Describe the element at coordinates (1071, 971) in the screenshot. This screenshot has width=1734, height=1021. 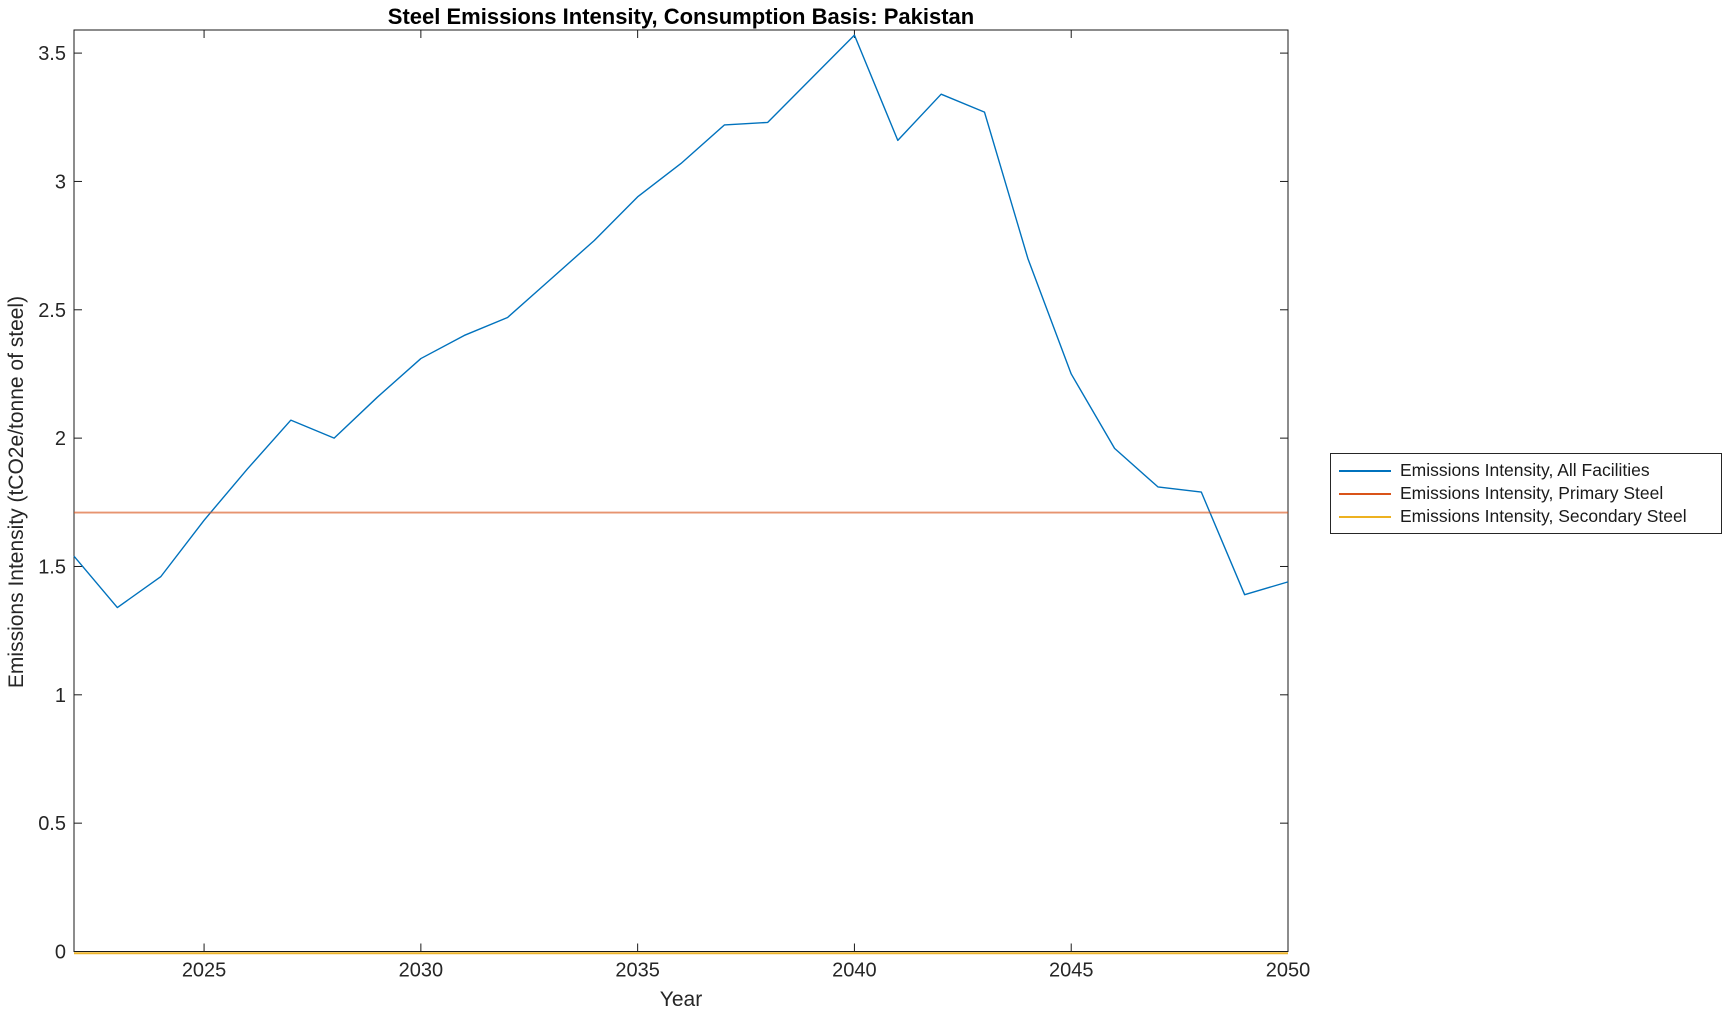
I see `x-tick-label: 2045` at that location.